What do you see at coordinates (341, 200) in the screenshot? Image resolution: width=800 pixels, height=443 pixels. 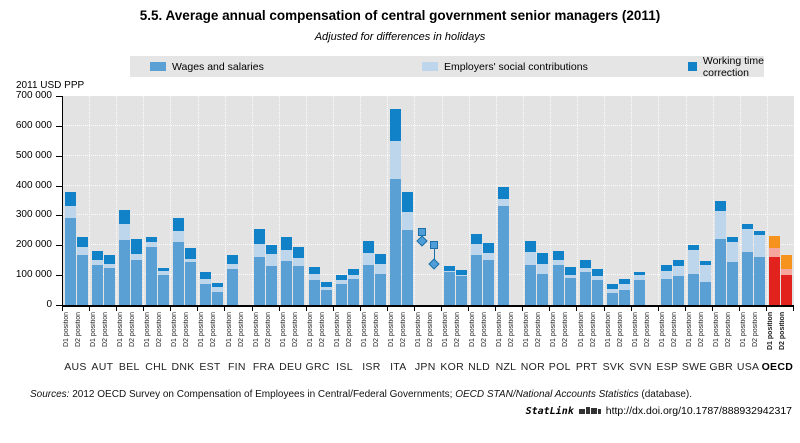 I see `ISL-d1-bar` at bounding box center [341, 200].